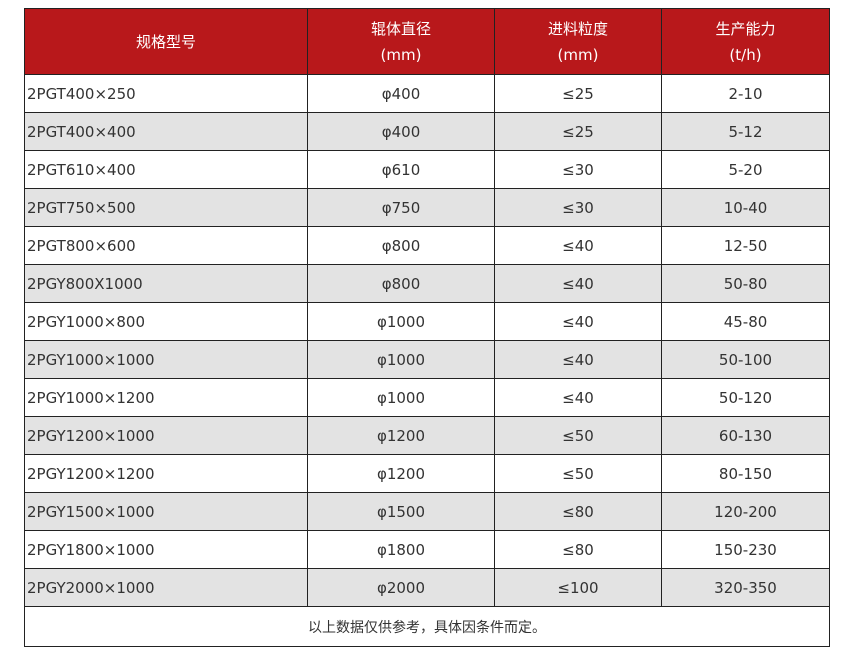 The width and height of the screenshot is (845, 661). I want to click on cell-model: 2PGY1200×1200, so click(166, 473).